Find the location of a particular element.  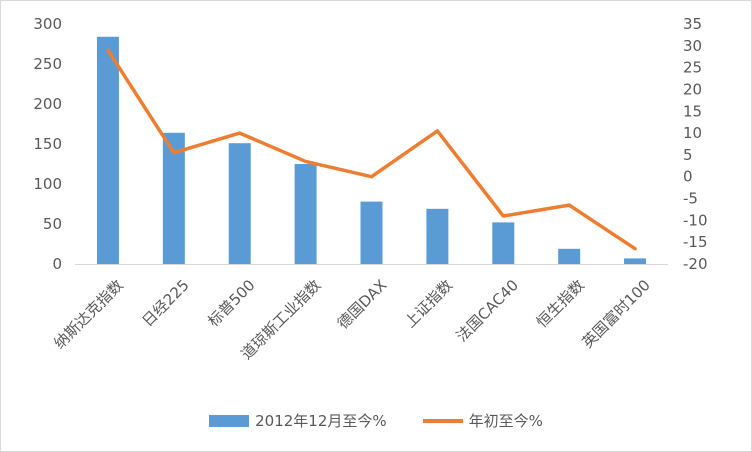

legend-label-line-series: 年初至今% is located at coordinates (505, 421).